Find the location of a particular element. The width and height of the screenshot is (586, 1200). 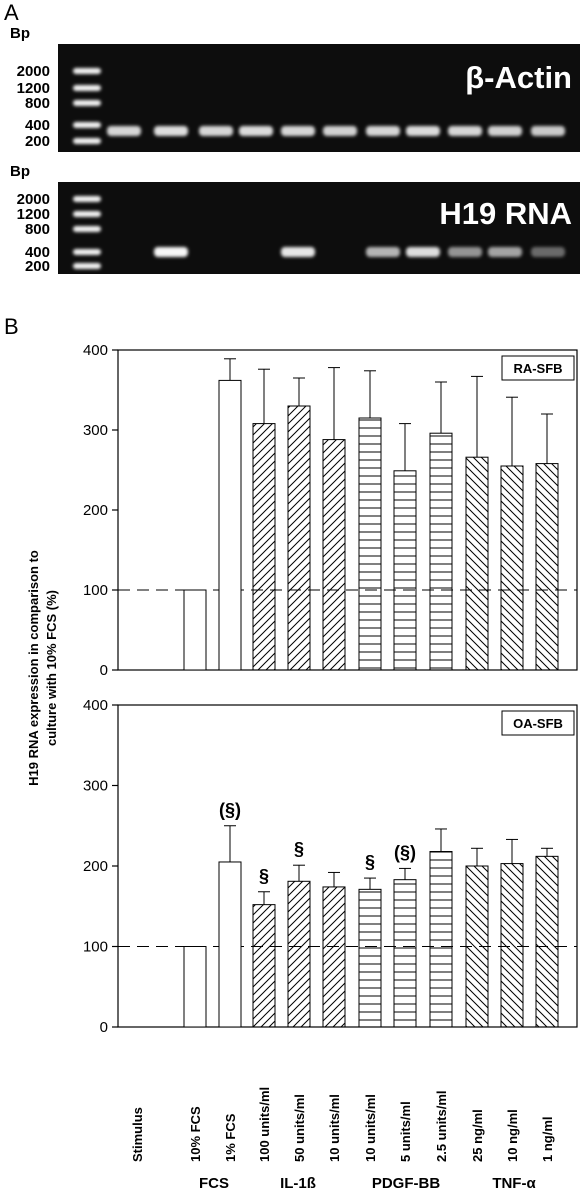

group-label: TNF-α is located at coordinates (514, 1183).